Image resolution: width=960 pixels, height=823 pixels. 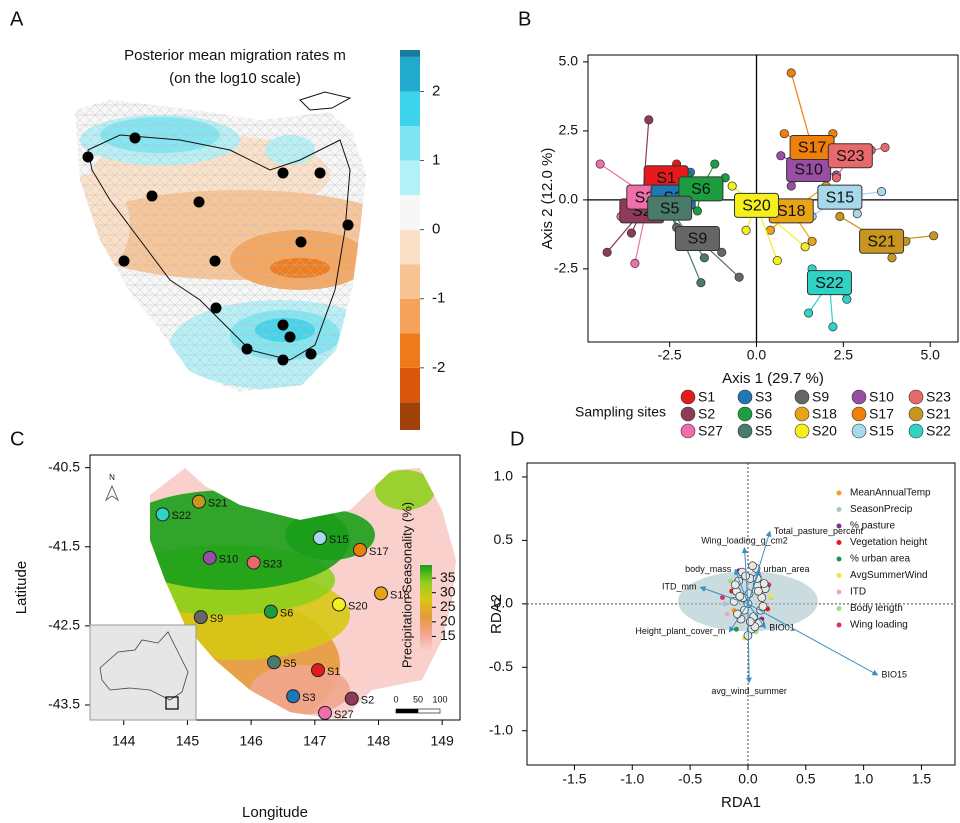 What do you see at coordinates (890, 493) in the screenshot?
I see `legend-label: MeanAnnualTemp` at bounding box center [890, 493].